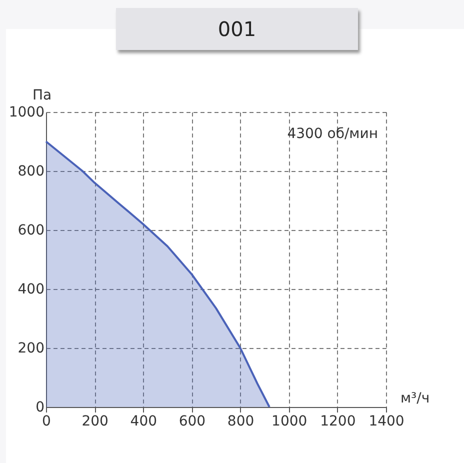 The height and width of the screenshot is (463, 464). Describe the element at coordinates (95, 422) in the screenshot. I see `x-tick-label: 200` at that location.